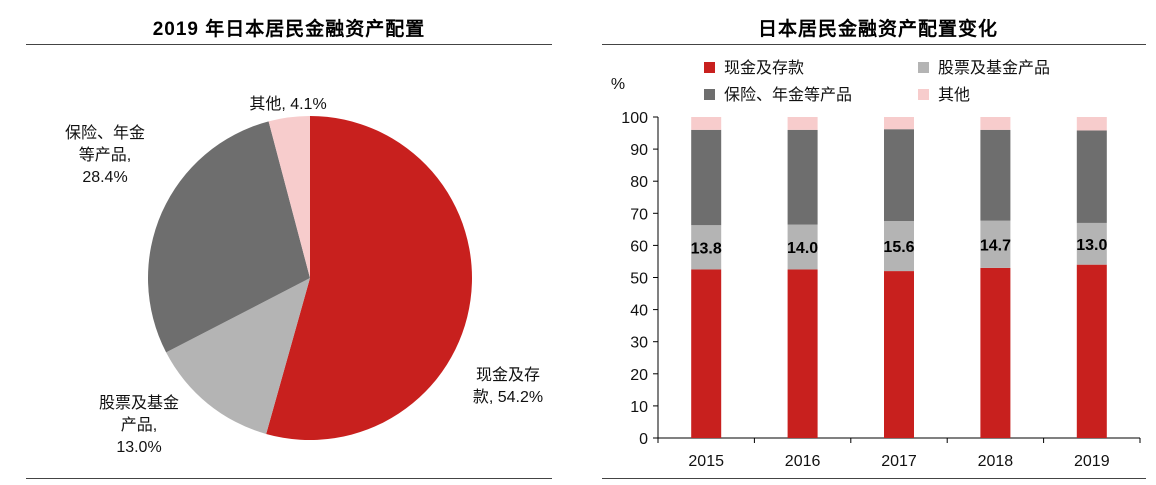 The height and width of the screenshot is (485, 1156). Describe the element at coordinates (639, 279) in the screenshot. I see `y-tick-label: 50` at that location.